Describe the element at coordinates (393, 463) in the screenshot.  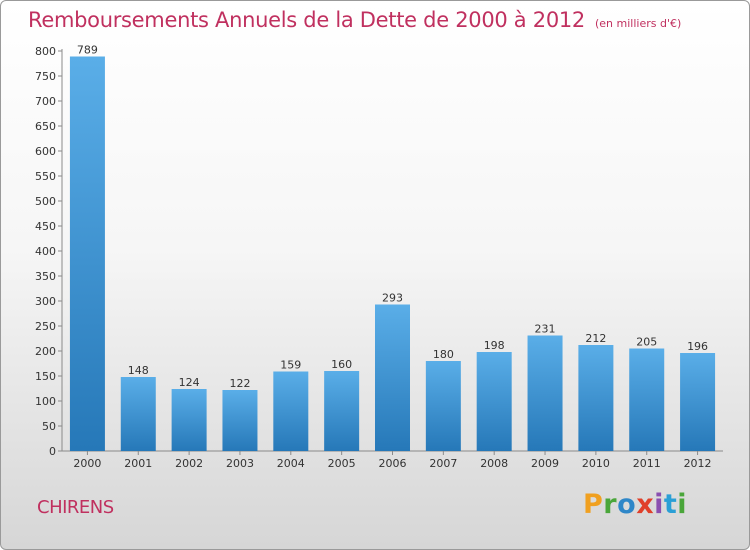
I see `x-tick-label: 2006` at that location.